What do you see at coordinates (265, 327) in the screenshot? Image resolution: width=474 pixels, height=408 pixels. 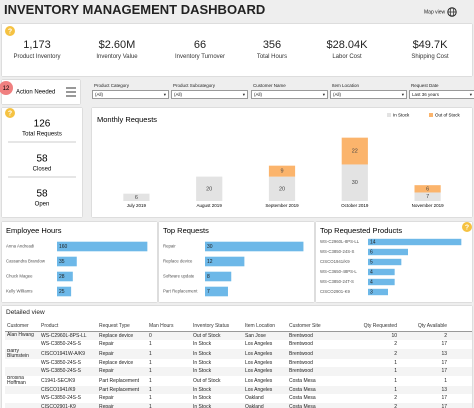 I see `column-header: Item Location` at bounding box center [265, 327].